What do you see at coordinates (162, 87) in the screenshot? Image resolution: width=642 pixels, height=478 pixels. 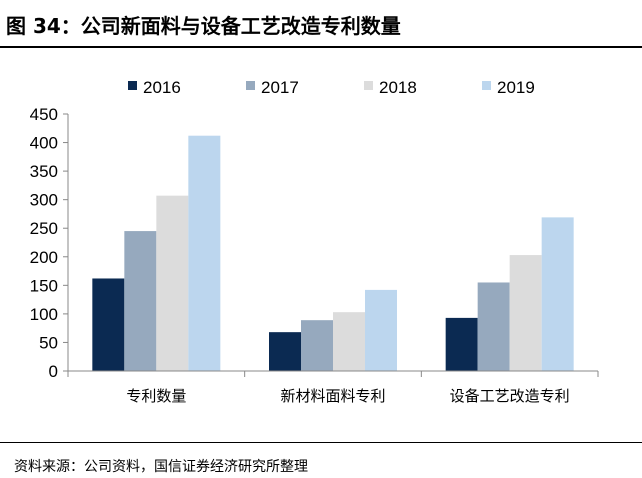 I see `legend-label: 2016` at bounding box center [162, 87].